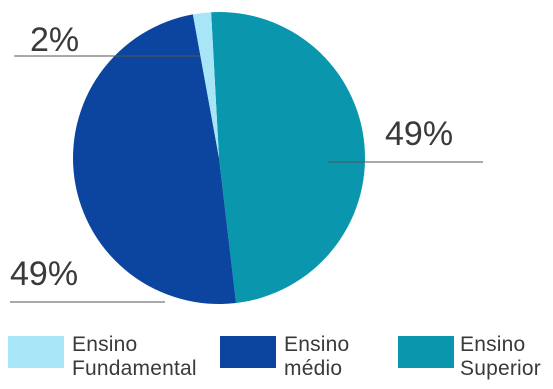 The width and height of the screenshot is (553, 389). Describe the element at coordinates (205, 85) in the screenshot. I see `pie-slice-ensino-fundamental` at that location.